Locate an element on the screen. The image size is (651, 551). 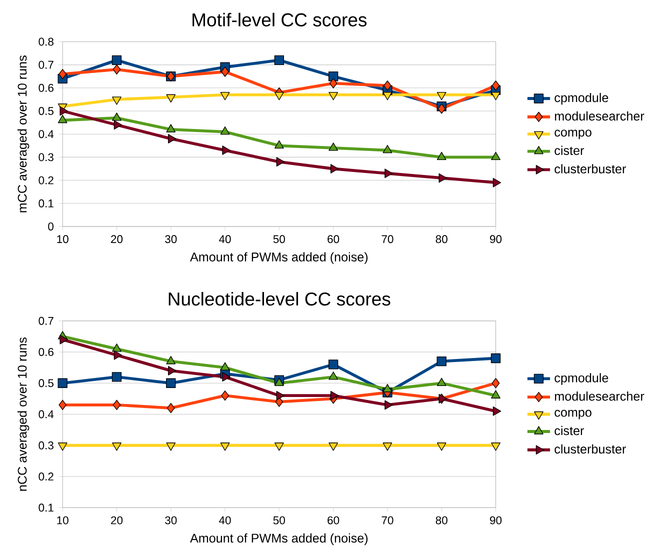
y-tick-label: 0 is located at coordinates (51, 226).